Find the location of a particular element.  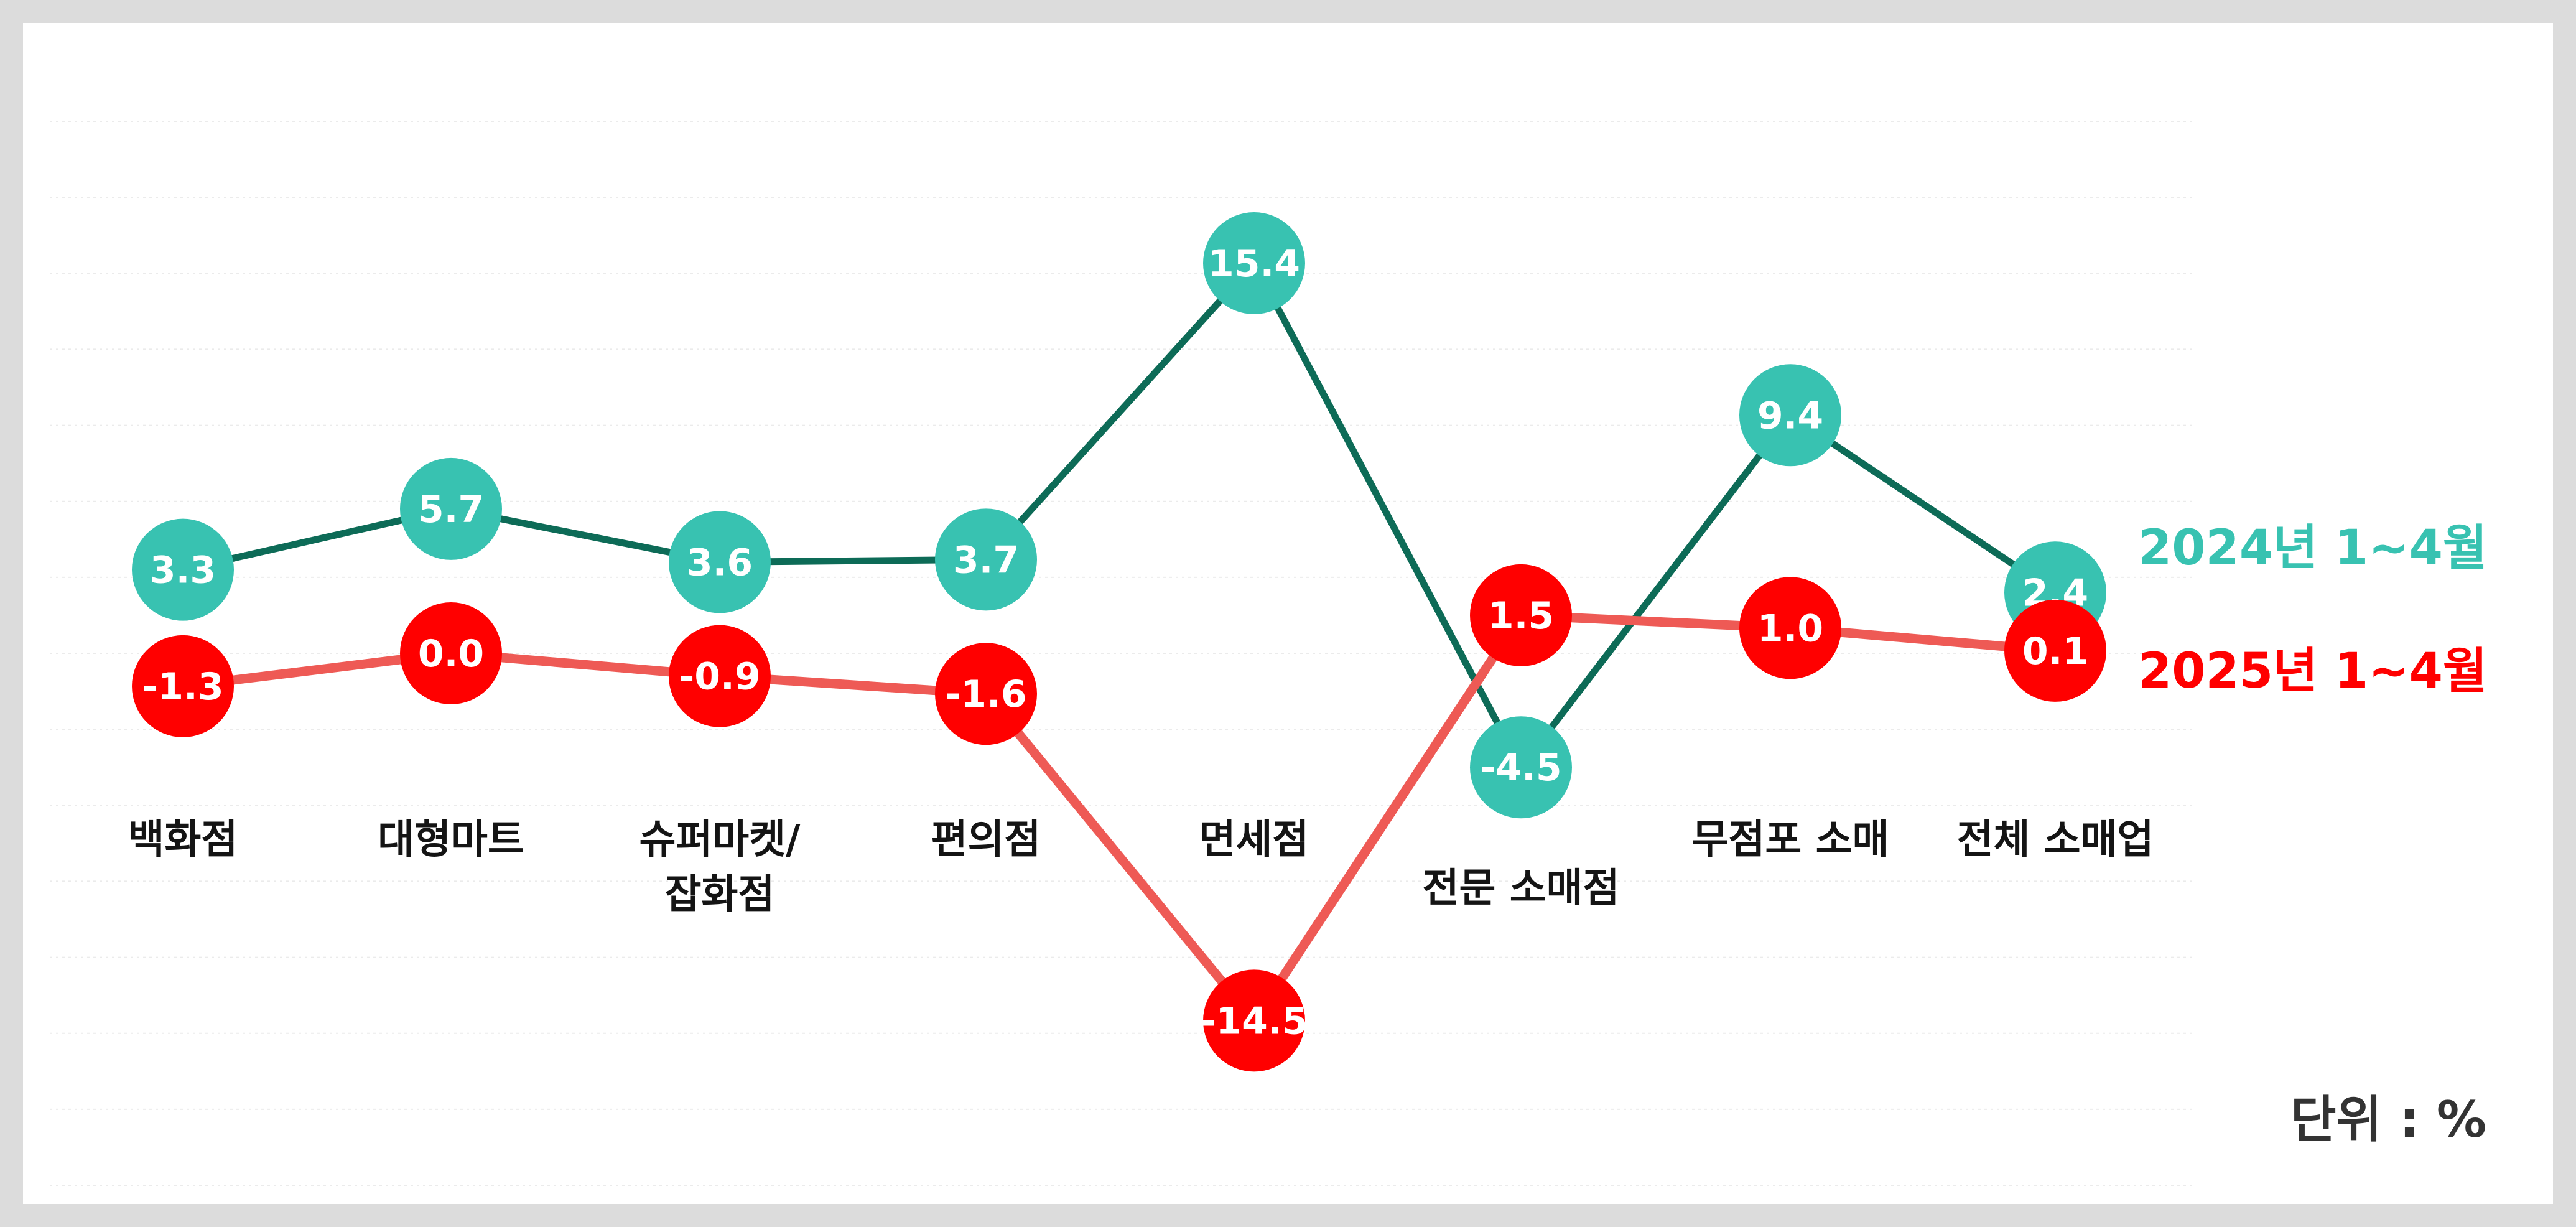

point-value-label: 3.7 is located at coordinates (986, 560).